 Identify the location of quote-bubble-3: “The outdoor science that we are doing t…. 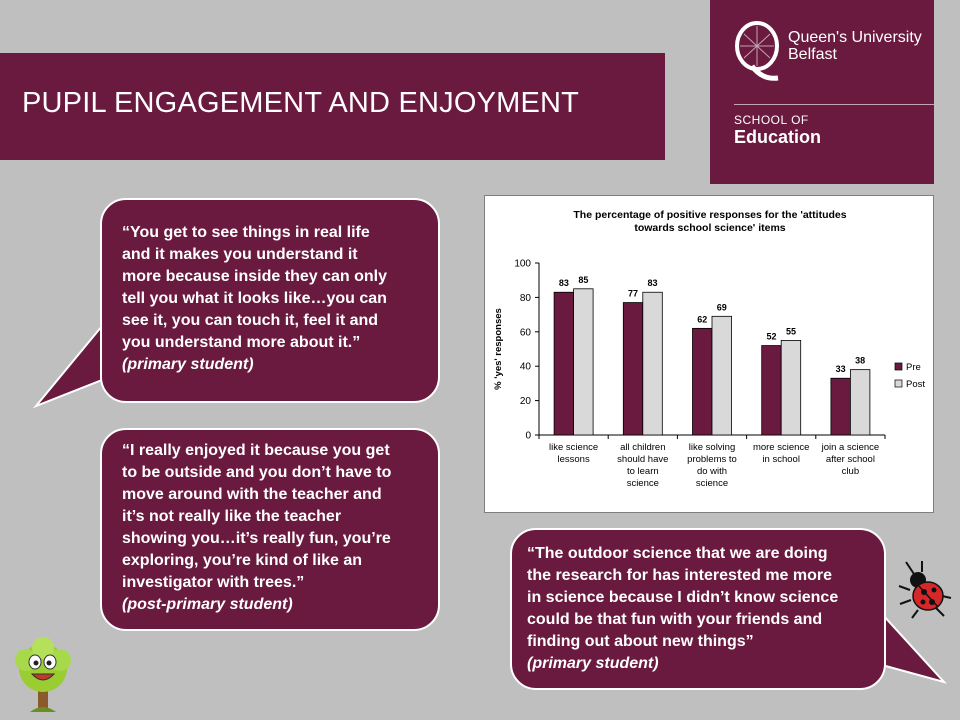
(698, 609).